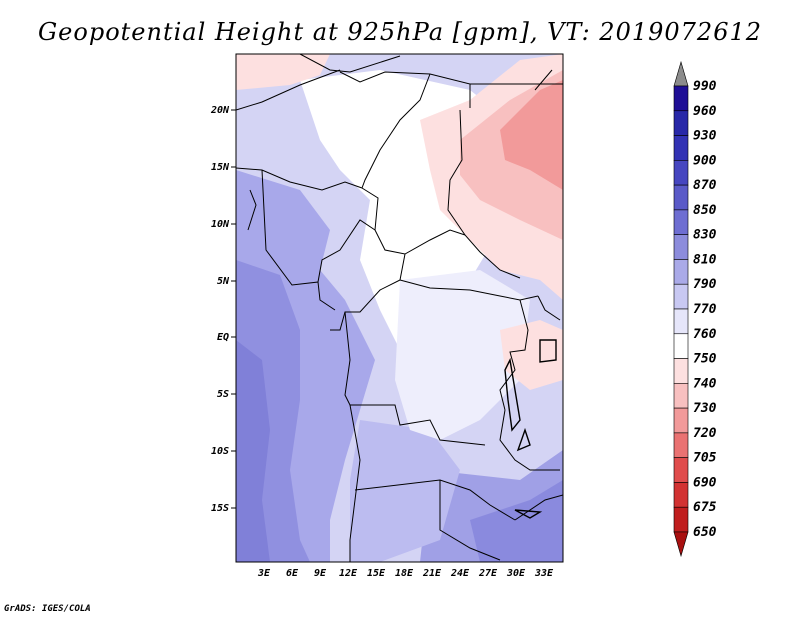 This screenshot has height=618, width=800. Describe the element at coordinates (488, 573) in the screenshot. I see `lon-label: 27E` at that location.